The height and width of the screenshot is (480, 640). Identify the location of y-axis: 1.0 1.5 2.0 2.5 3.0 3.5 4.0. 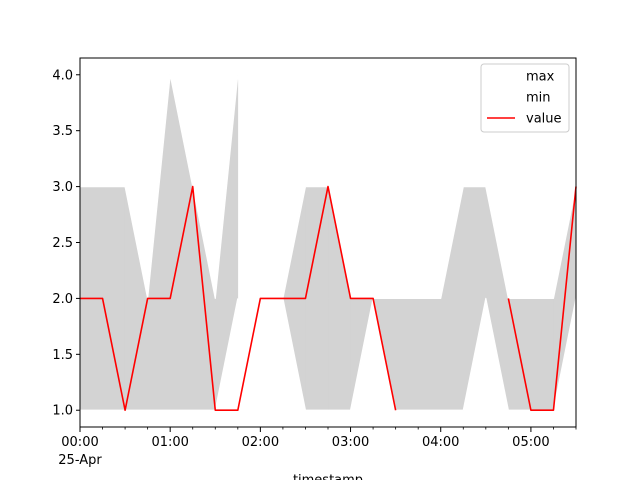
(66, 243).